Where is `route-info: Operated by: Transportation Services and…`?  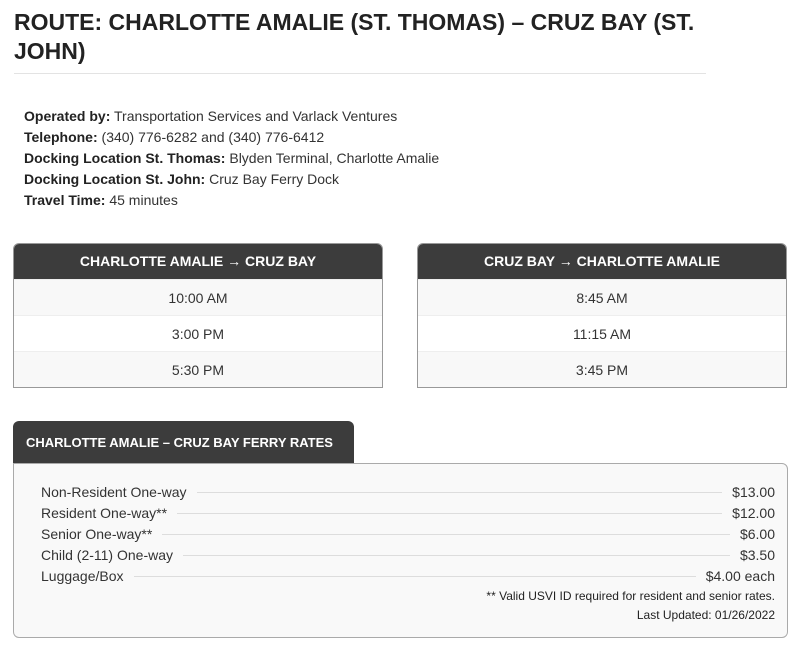
route-info: Operated by: Transportation Services and… is located at coordinates (231, 158).